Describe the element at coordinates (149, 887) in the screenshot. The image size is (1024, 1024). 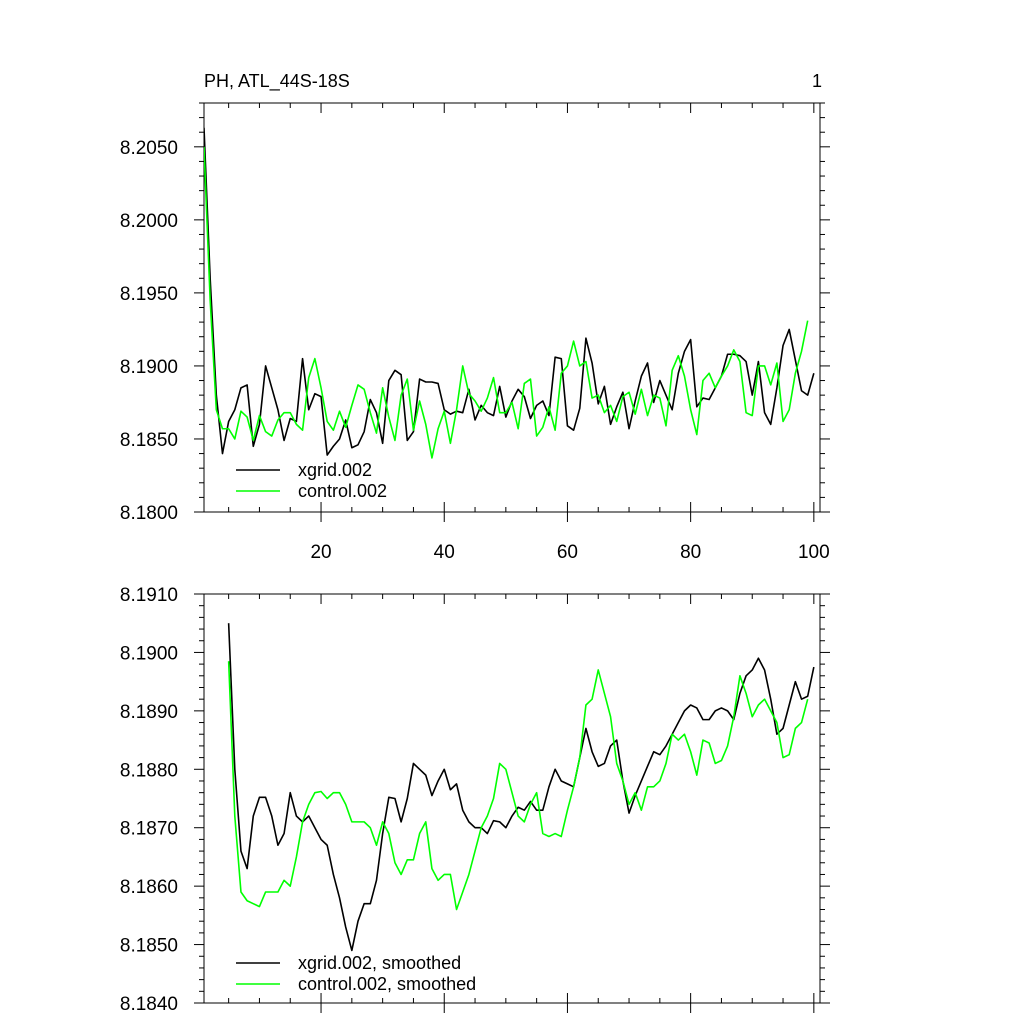
I see `y-tick-label: 8.1860` at that location.